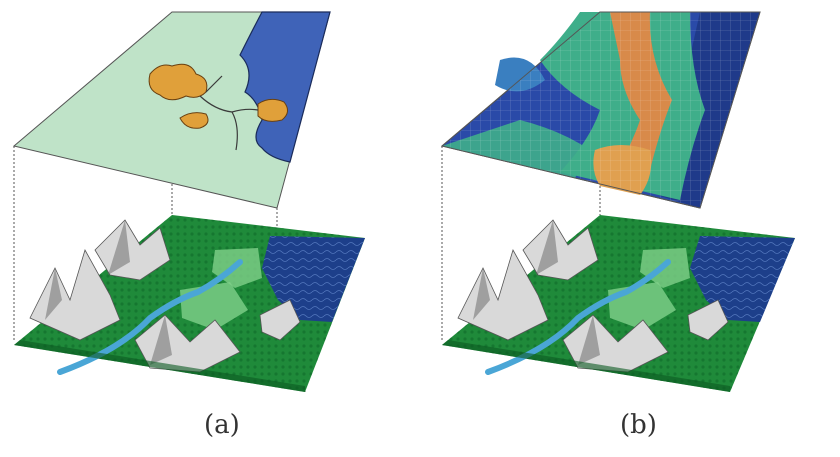 This screenshot has width=840, height=457. I want to click on caption-b: (b), so click(638, 425).